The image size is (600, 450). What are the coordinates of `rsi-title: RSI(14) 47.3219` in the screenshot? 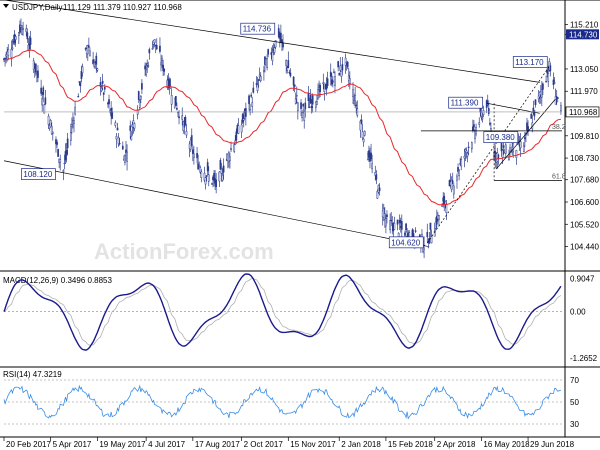 It's located at (32, 374).